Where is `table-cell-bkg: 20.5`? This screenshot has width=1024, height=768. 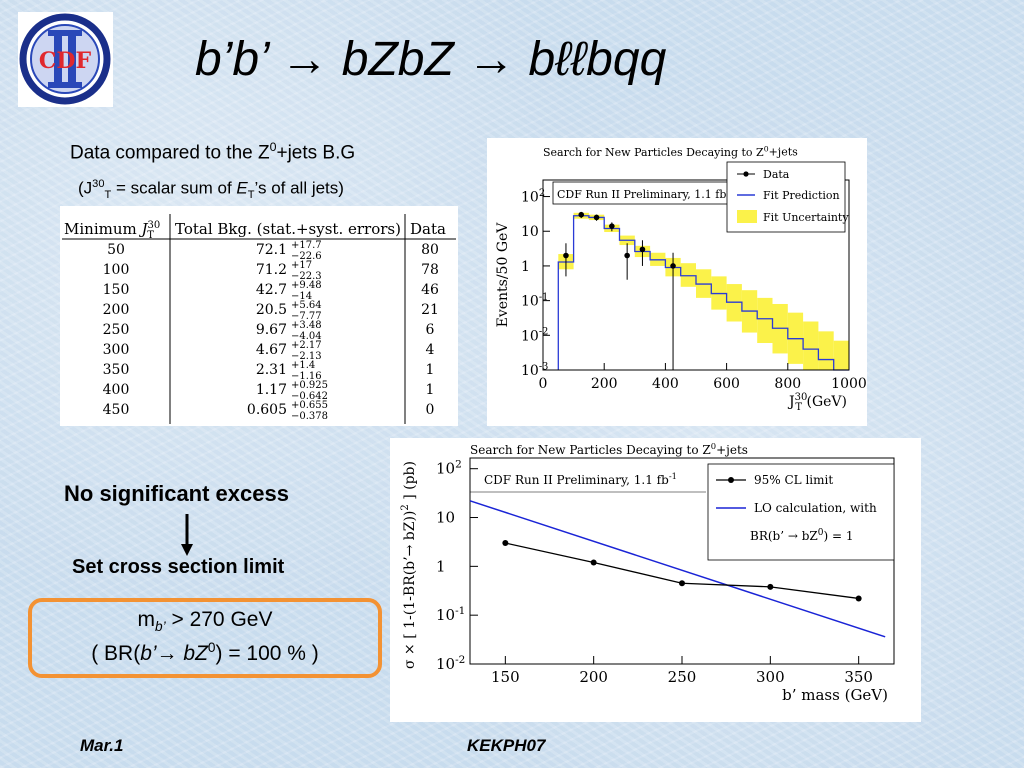
table-cell-bkg: 20.5 is located at coordinates (271, 310).